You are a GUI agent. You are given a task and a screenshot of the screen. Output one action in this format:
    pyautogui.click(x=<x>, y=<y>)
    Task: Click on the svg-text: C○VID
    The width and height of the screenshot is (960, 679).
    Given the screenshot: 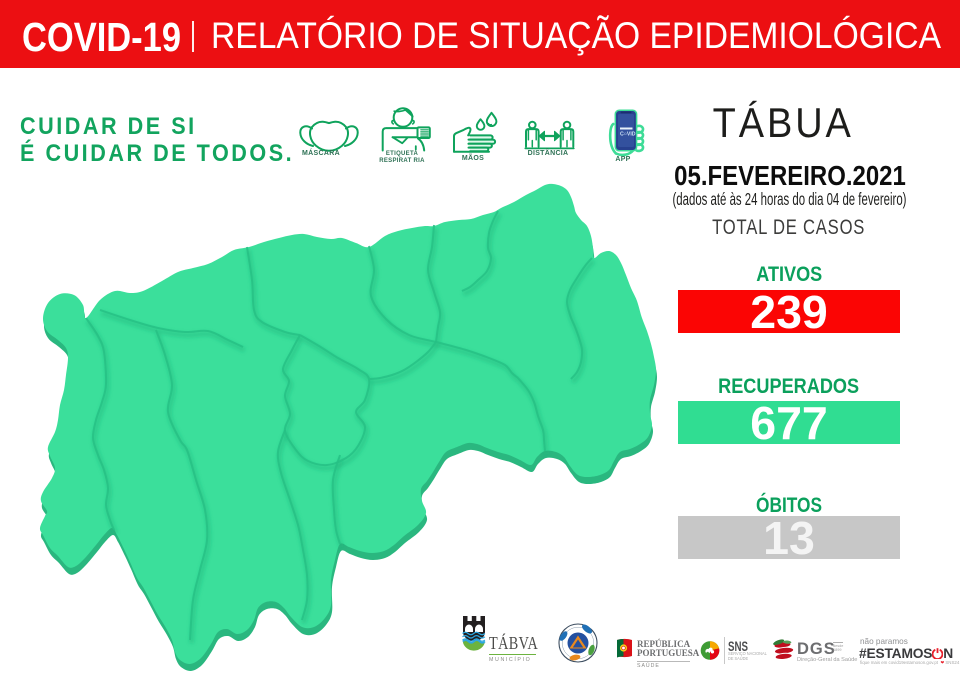 What is the action you would take?
    pyautogui.click(x=628, y=135)
    